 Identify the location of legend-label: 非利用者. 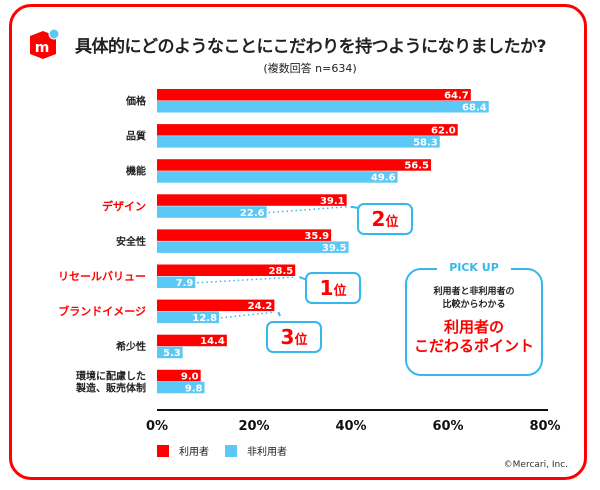
(267, 452).